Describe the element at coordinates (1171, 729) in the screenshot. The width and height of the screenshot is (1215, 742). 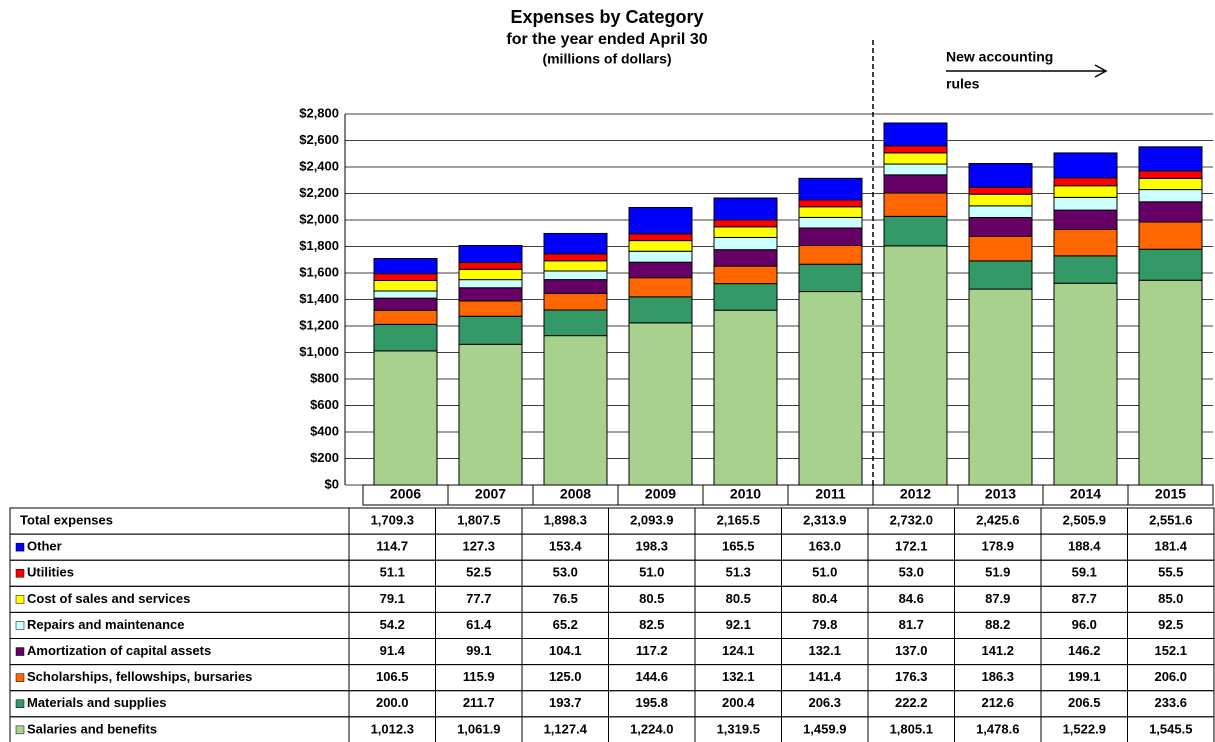
I see `table-cell` at that location.